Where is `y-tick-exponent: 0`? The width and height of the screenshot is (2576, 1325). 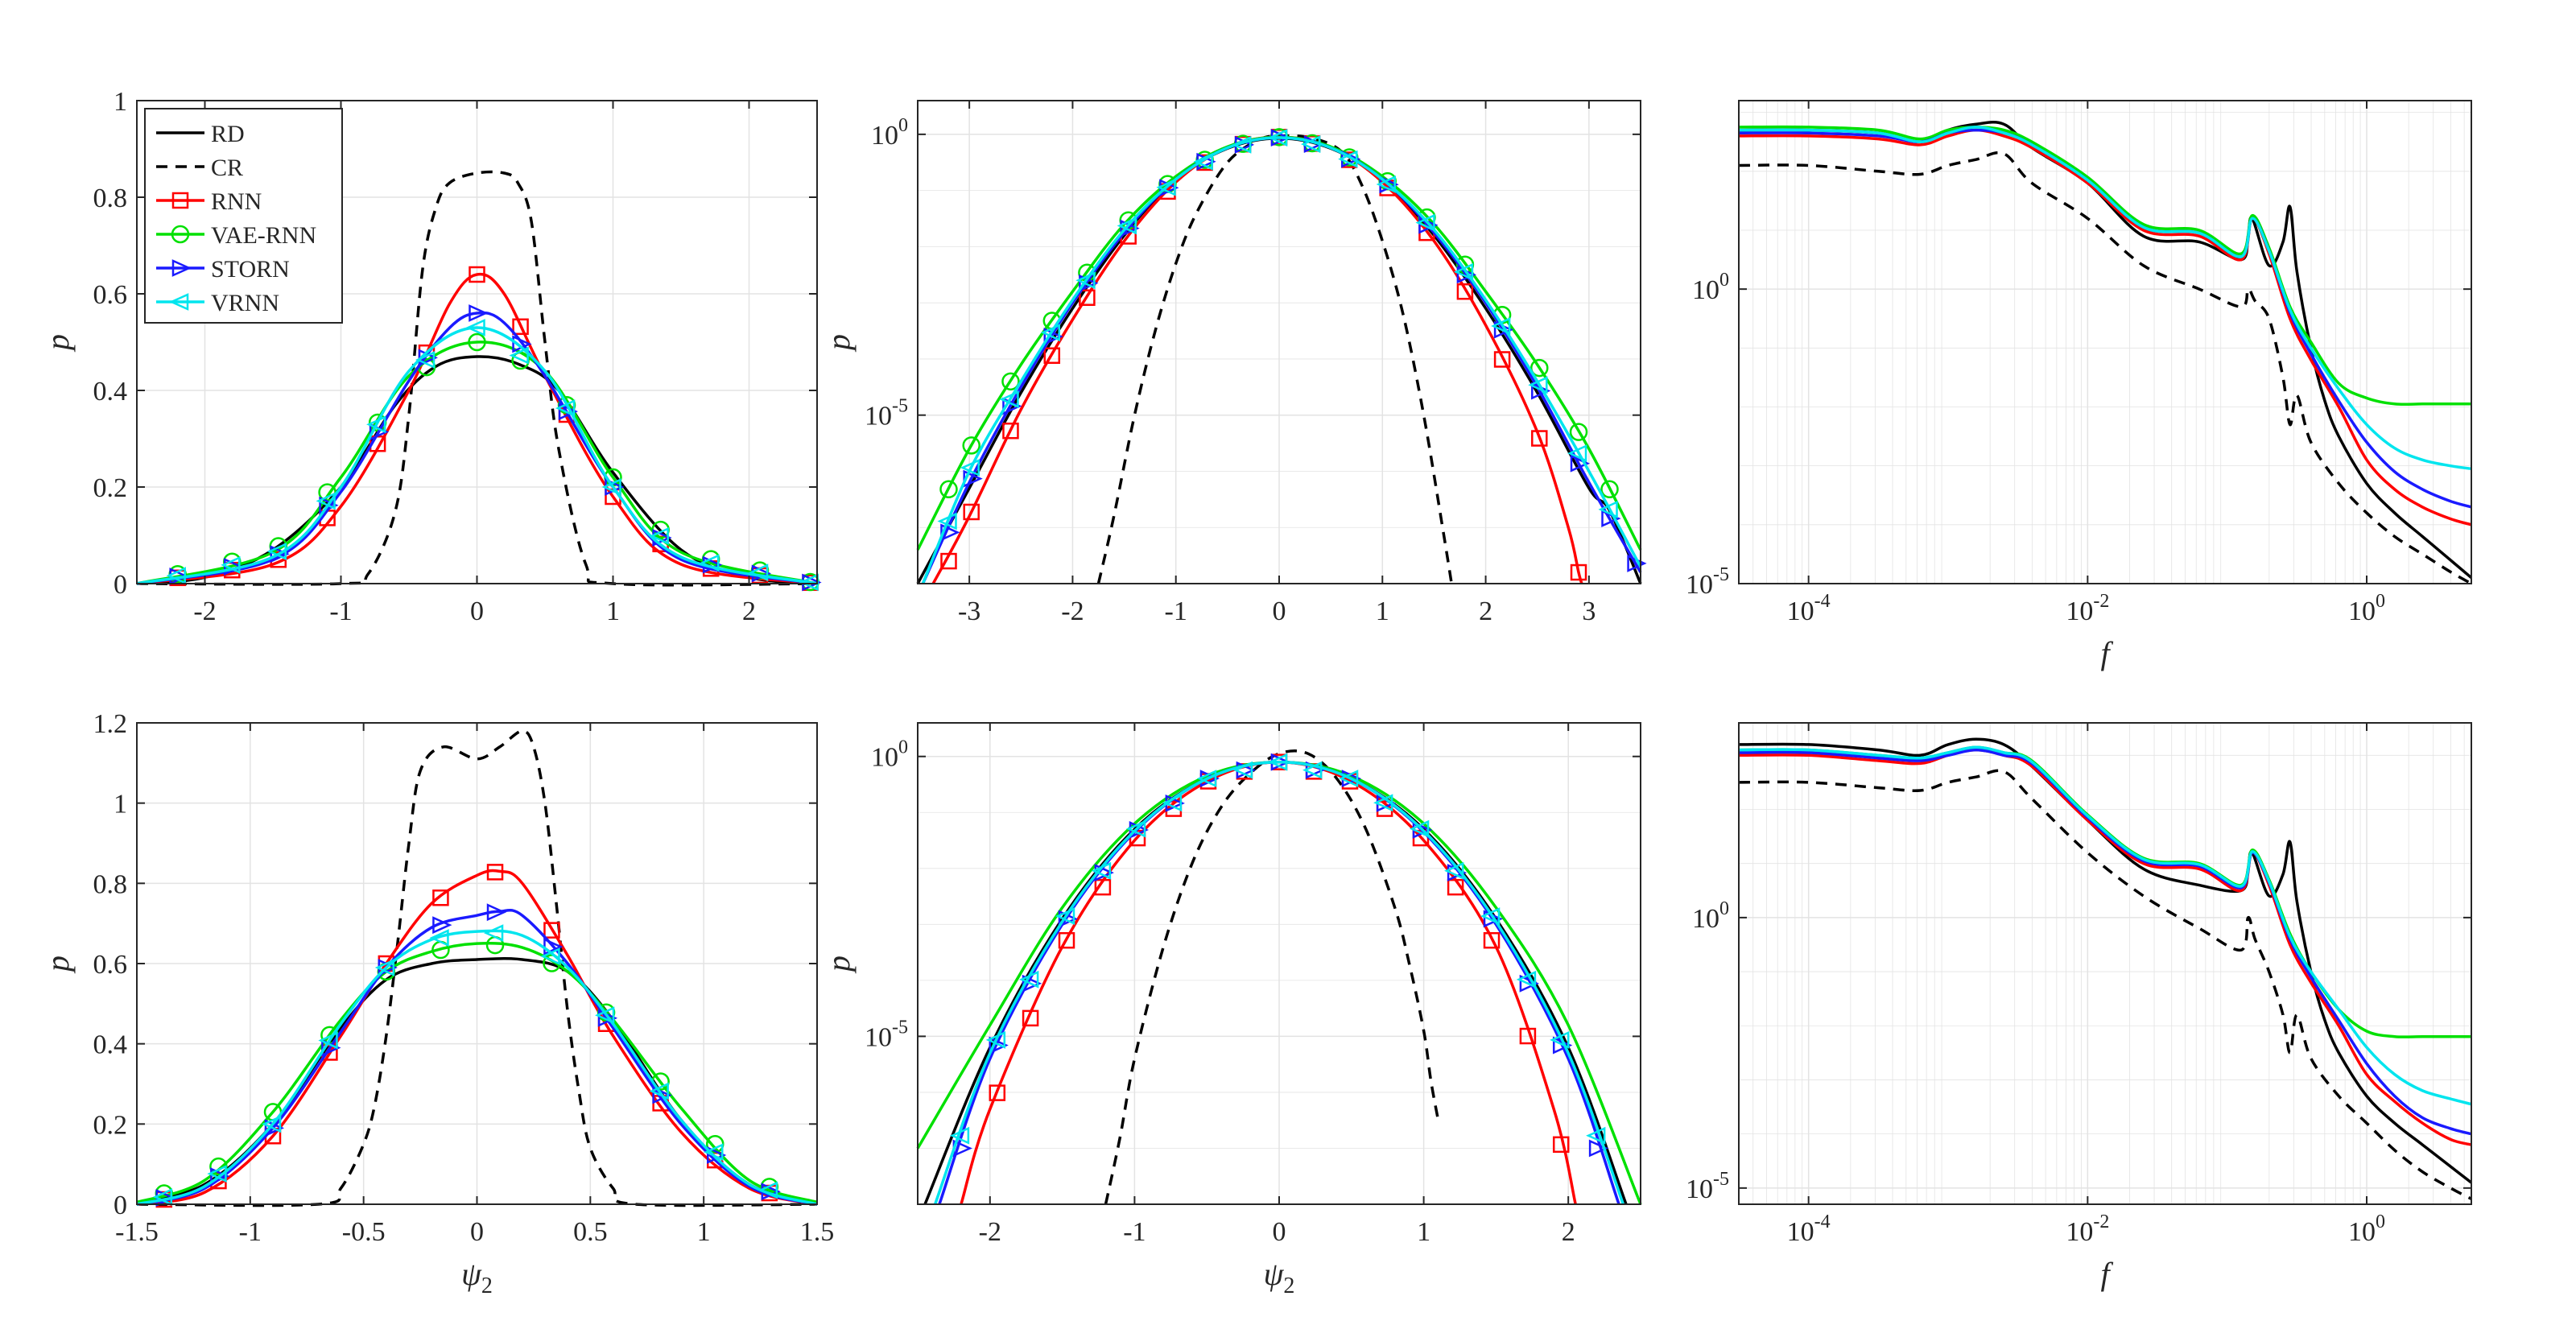 y-tick-exponent: 0 is located at coordinates (1724, 280).